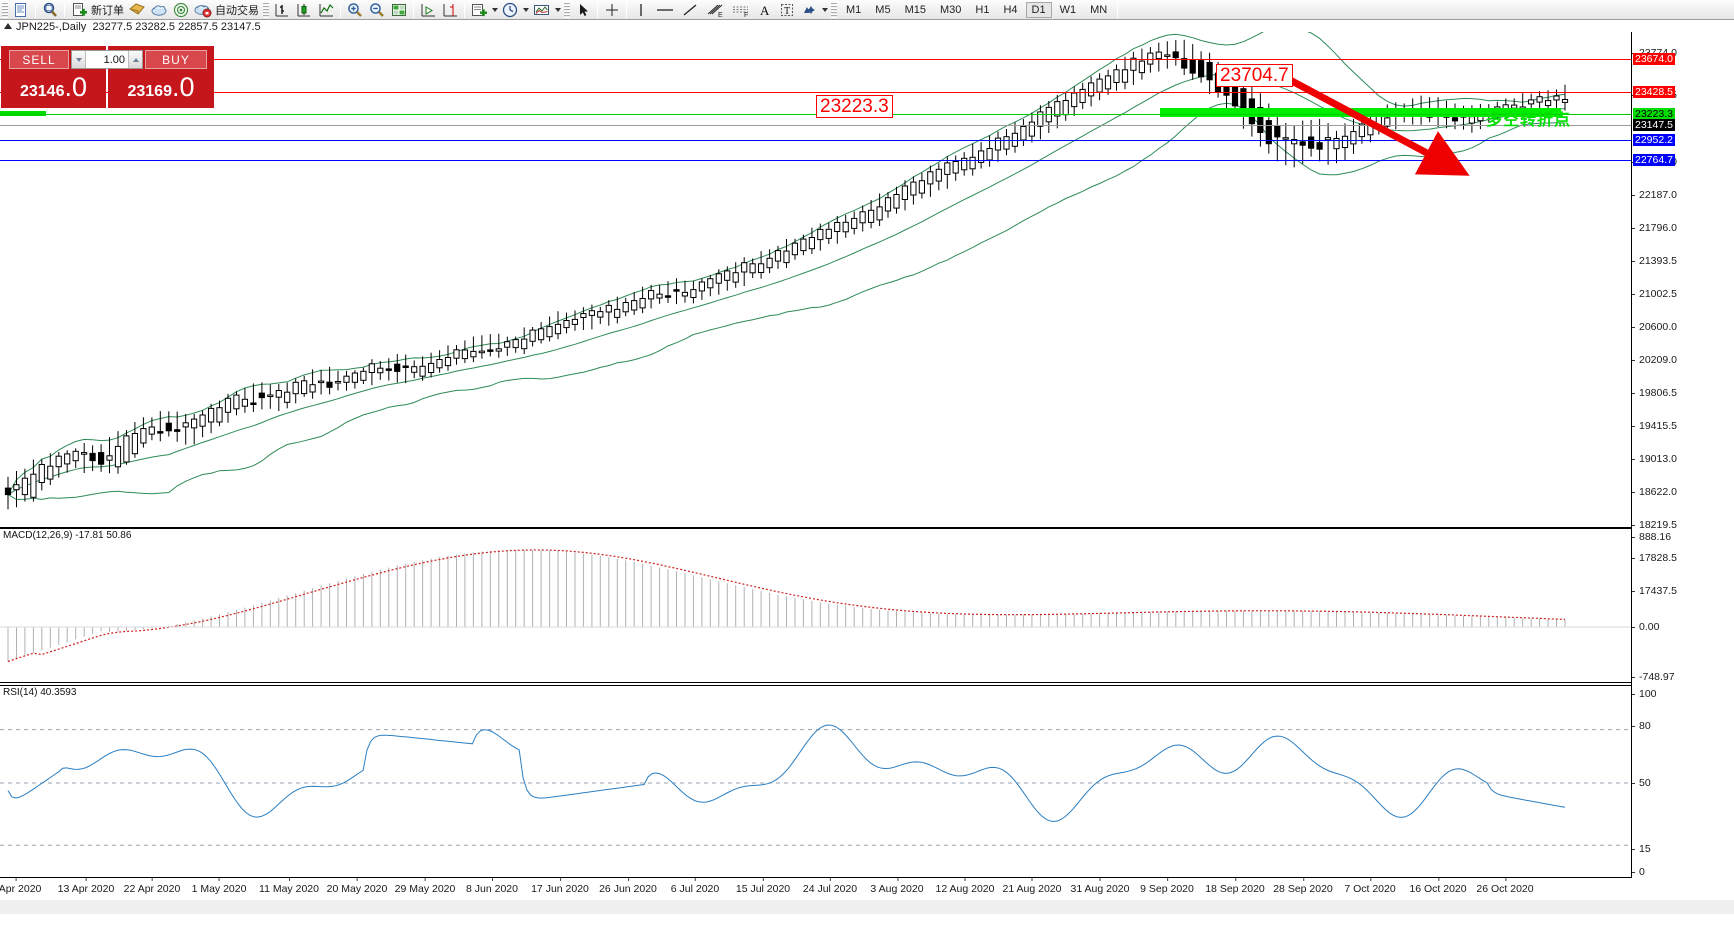 The image size is (1734, 943). I want to click on text-label-icon: A, so click(765, 10).